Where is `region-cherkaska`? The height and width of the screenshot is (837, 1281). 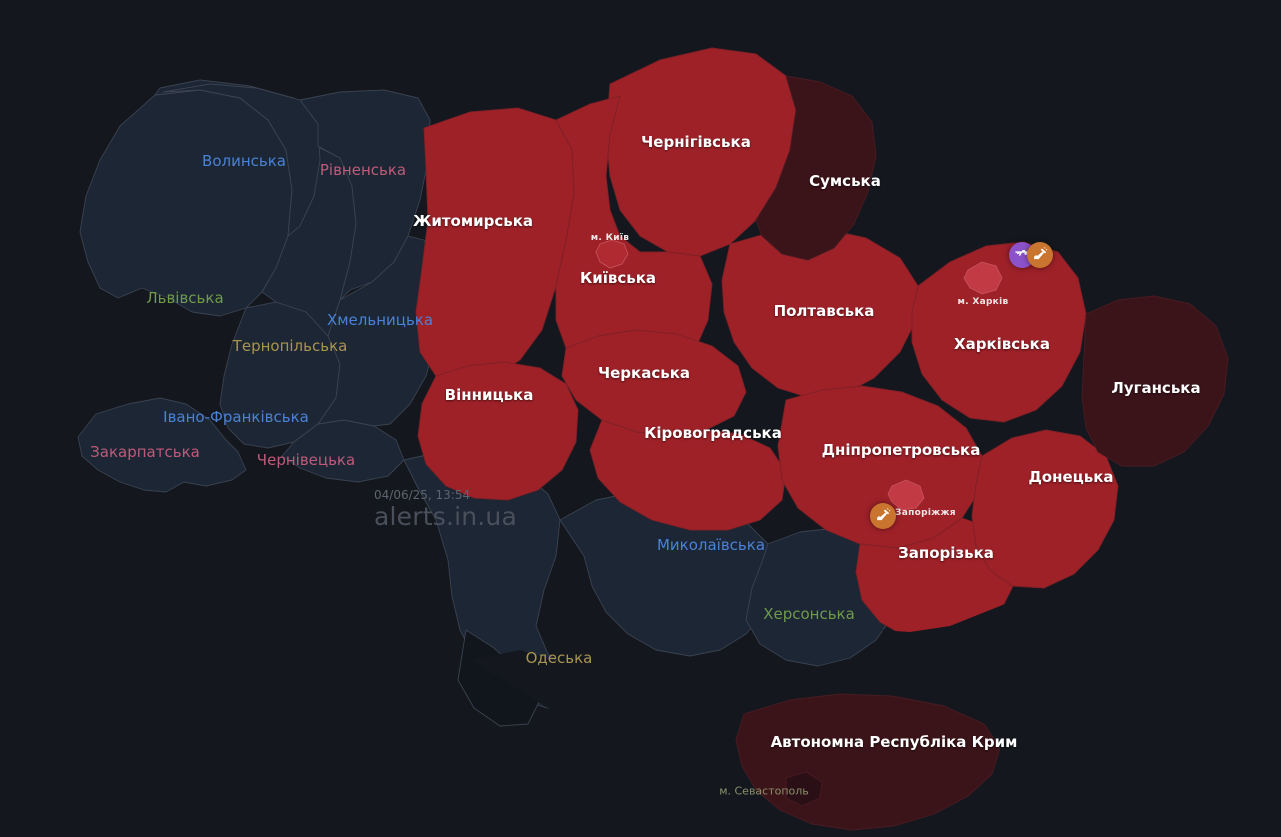 region-cherkaska is located at coordinates (654, 383).